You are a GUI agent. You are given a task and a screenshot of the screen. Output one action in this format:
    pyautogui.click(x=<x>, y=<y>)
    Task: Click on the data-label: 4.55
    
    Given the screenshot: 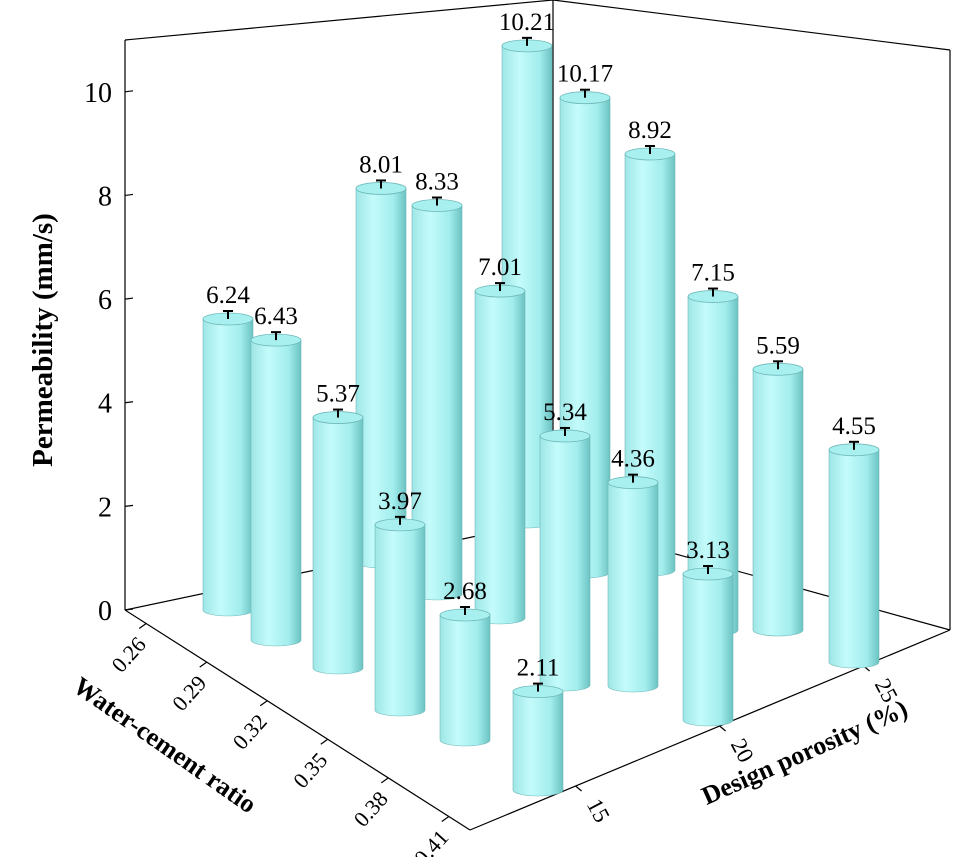 What is the action you would take?
    pyautogui.click(x=854, y=426)
    